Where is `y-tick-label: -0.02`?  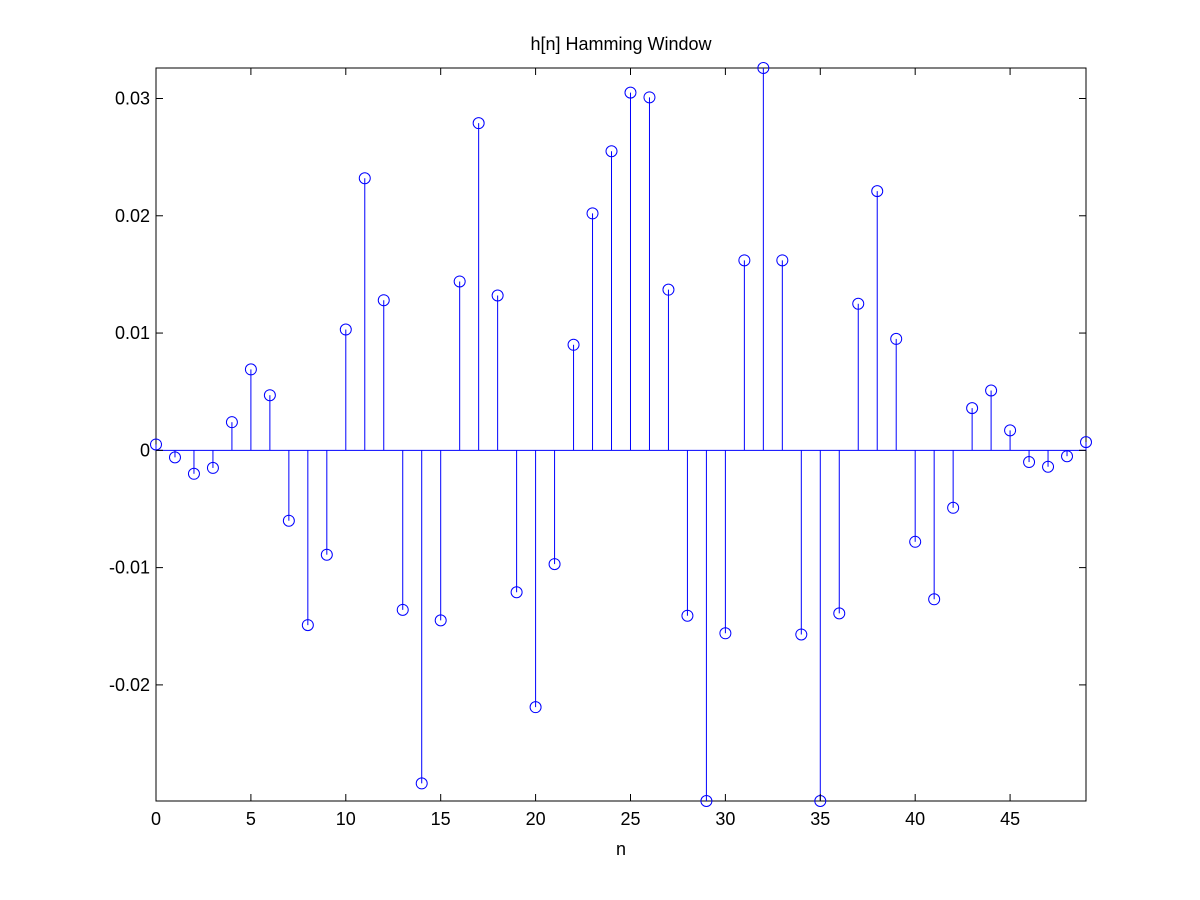 y-tick-label: -0.02 is located at coordinates (129, 685).